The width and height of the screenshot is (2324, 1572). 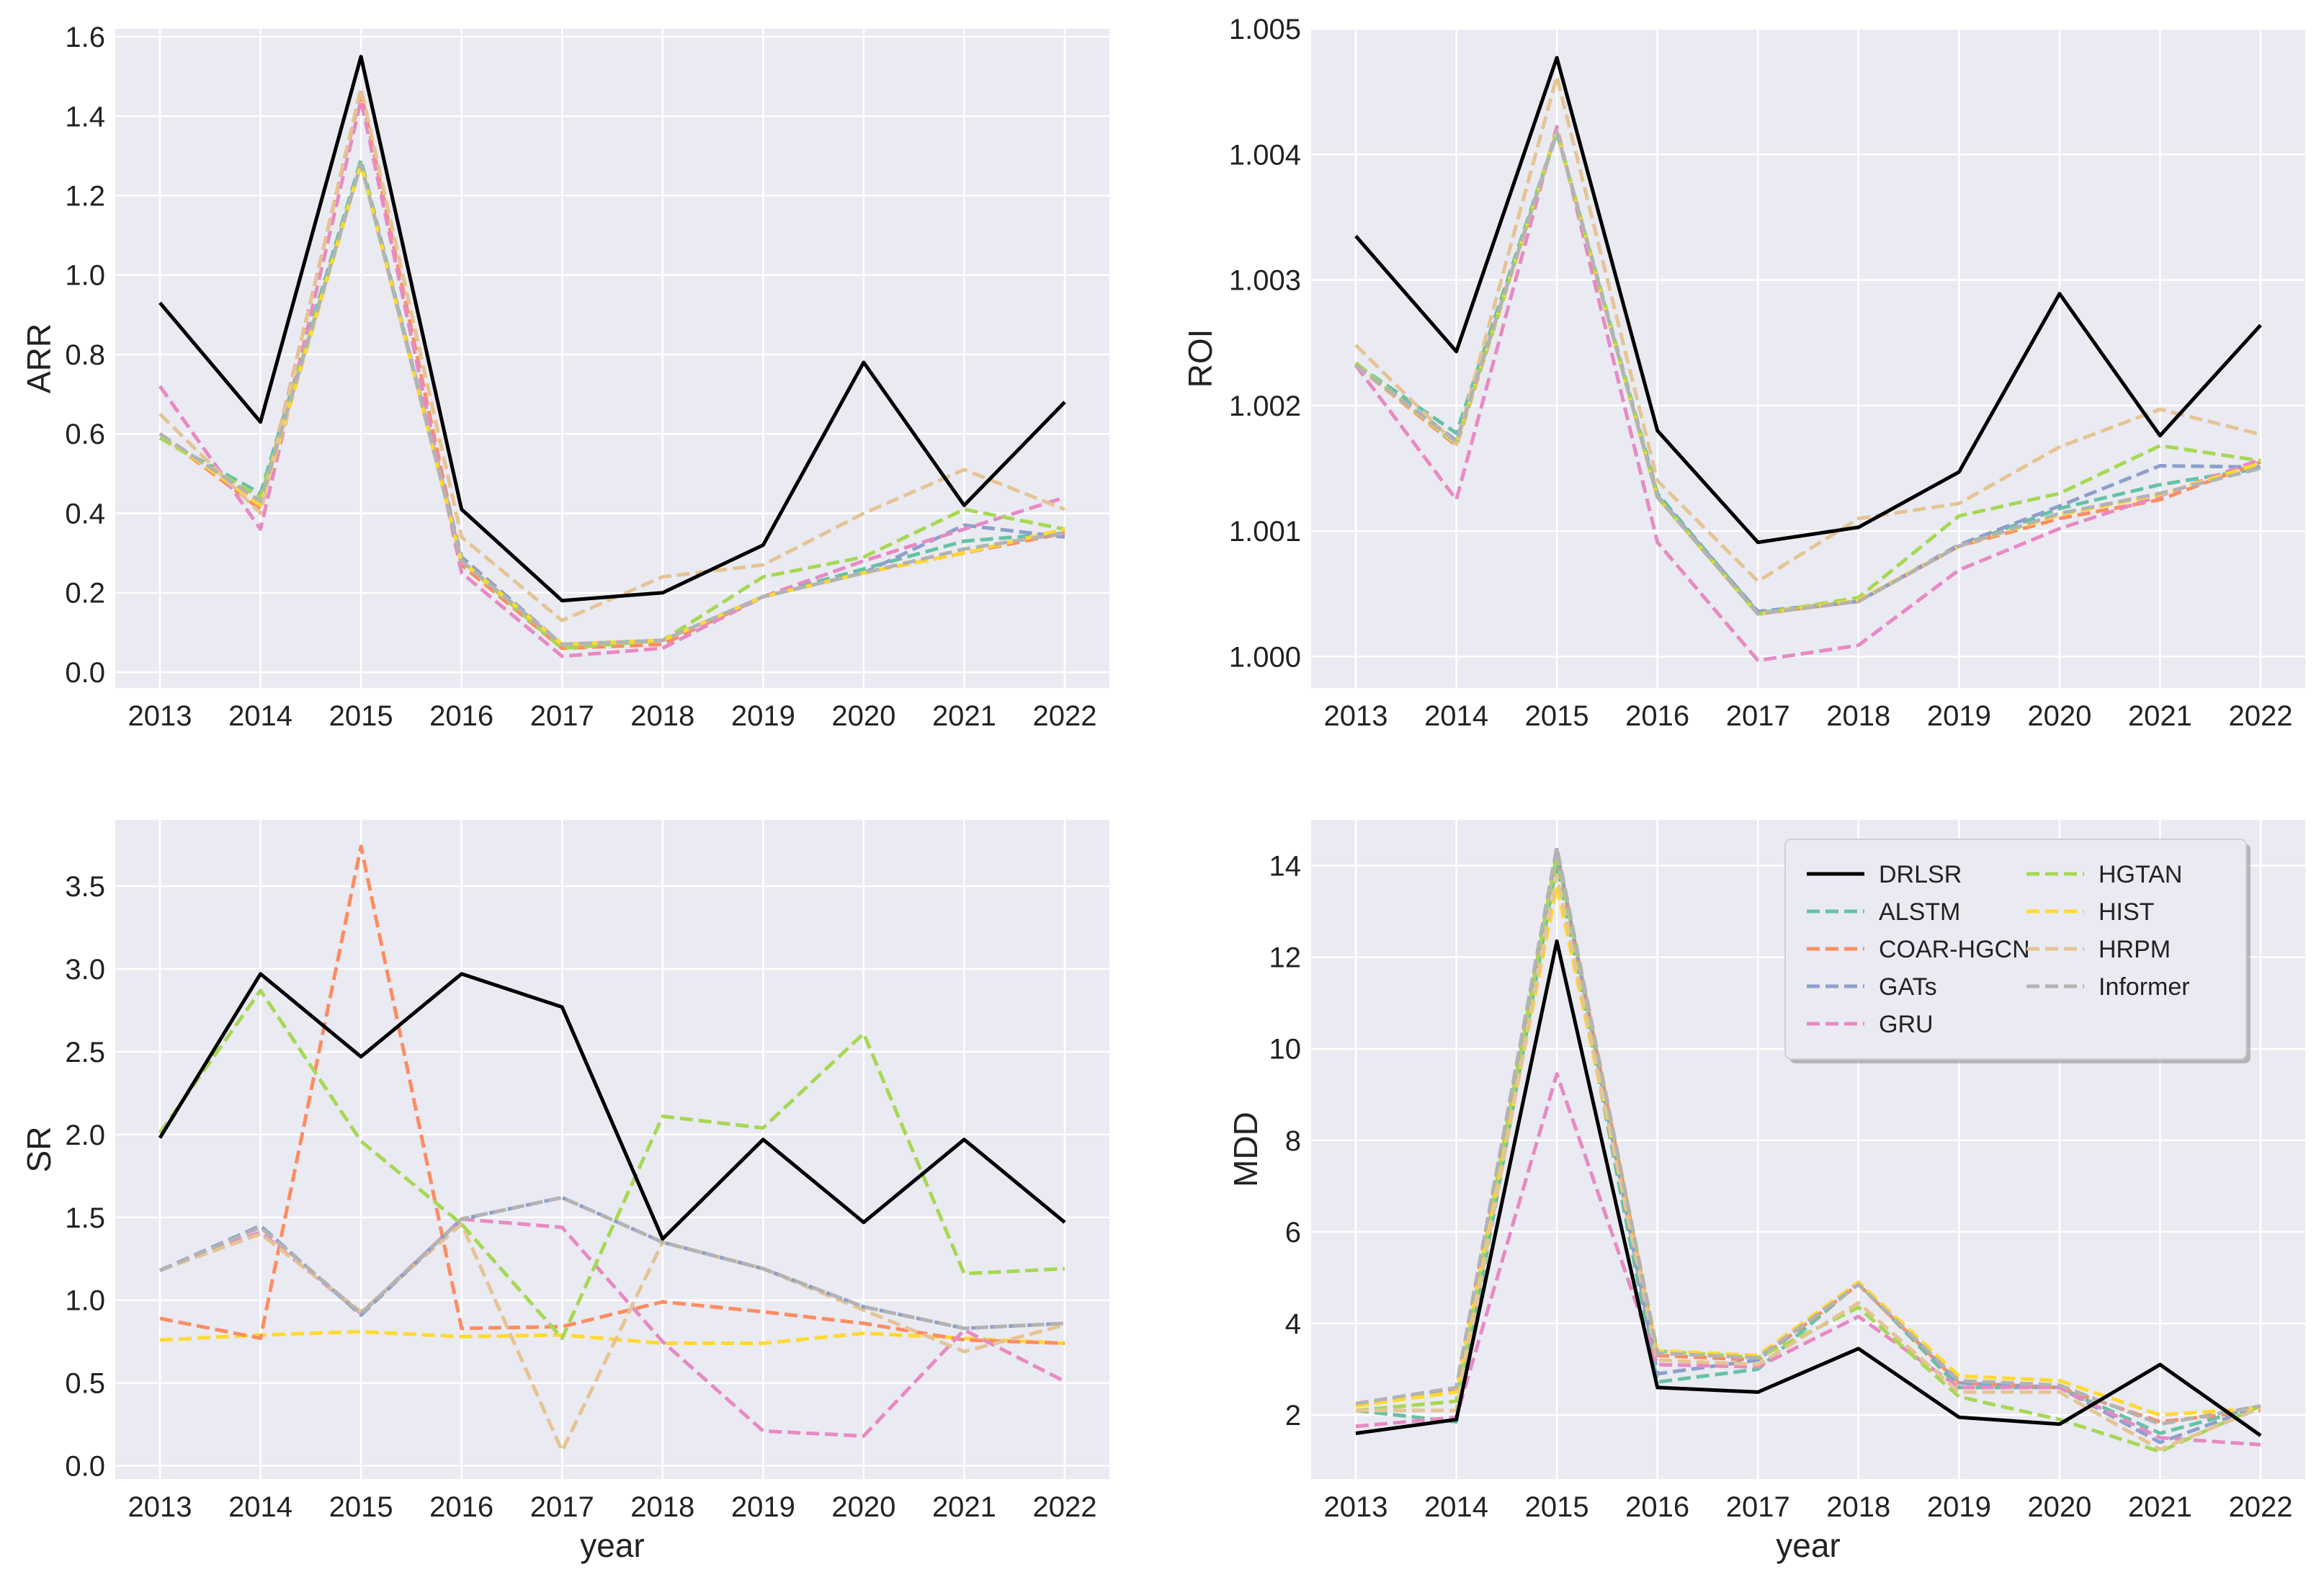 I want to click on roi-y-tick-label: 1.002, so click(x=1265, y=406).